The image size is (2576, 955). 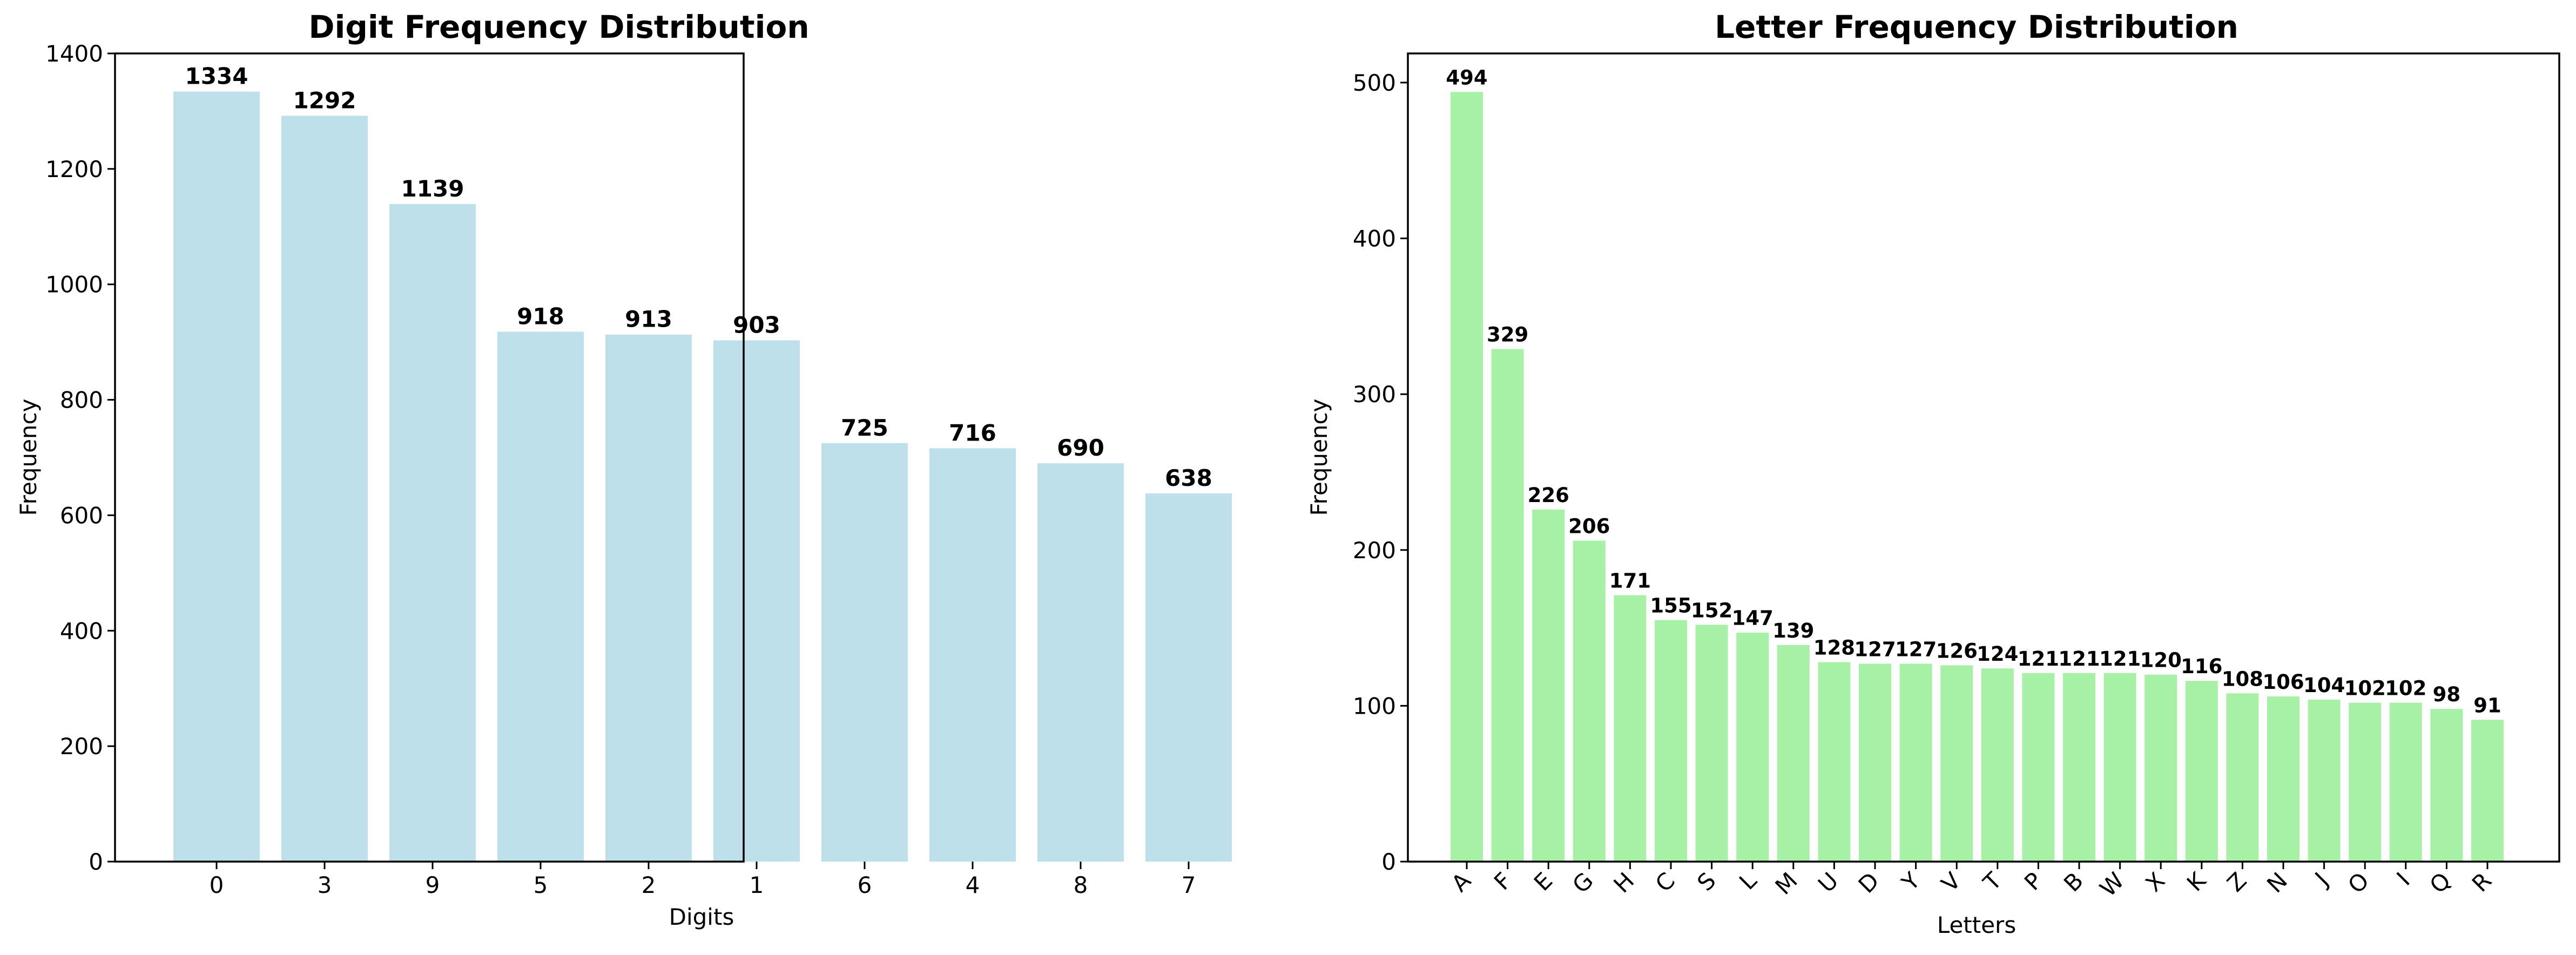 What do you see at coordinates (1875, 762) in the screenshot?
I see `letter-bar-D` at bounding box center [1875, 762].